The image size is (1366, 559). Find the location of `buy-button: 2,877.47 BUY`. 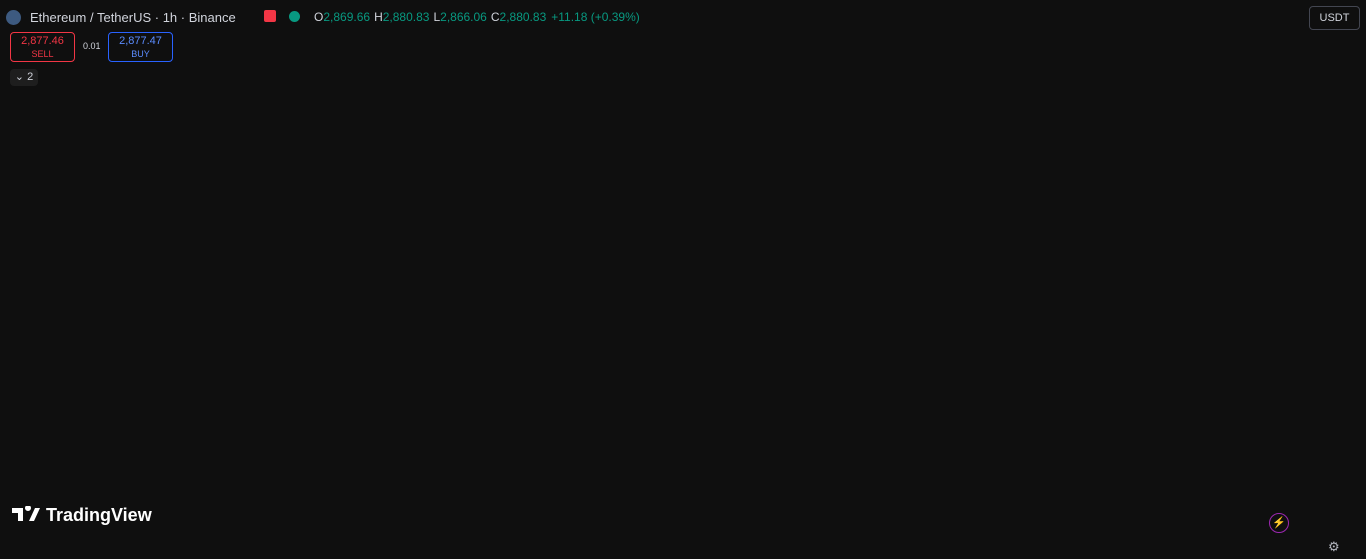

buy-button: 2,877.47 BUY is located at coordinates (140, 47).